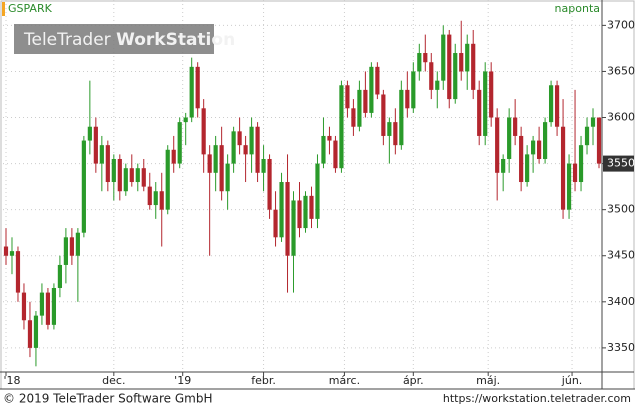 This screenshot has width=635, height=408. Describe the element at coordinates (175, 40) in the screenshot. I see `watermark-product: WorkStation` at that location.